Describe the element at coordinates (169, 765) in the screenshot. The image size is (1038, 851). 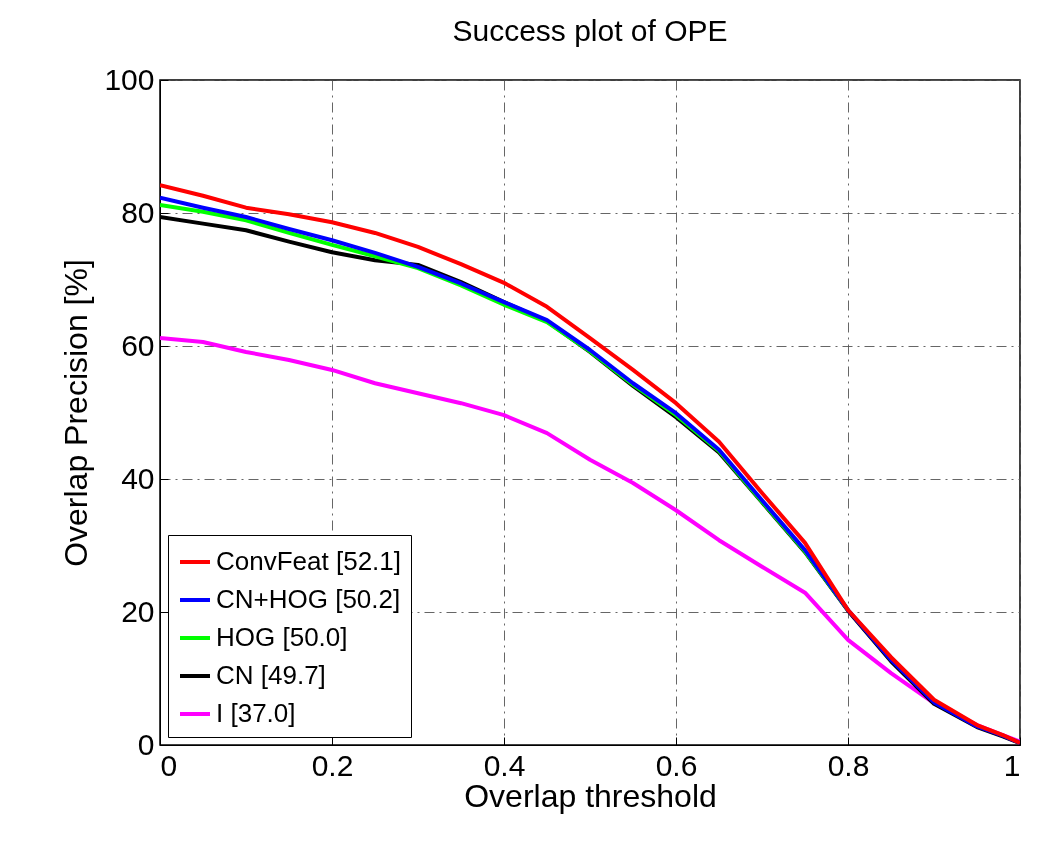
I see `x-tick-label: 0` at that location.